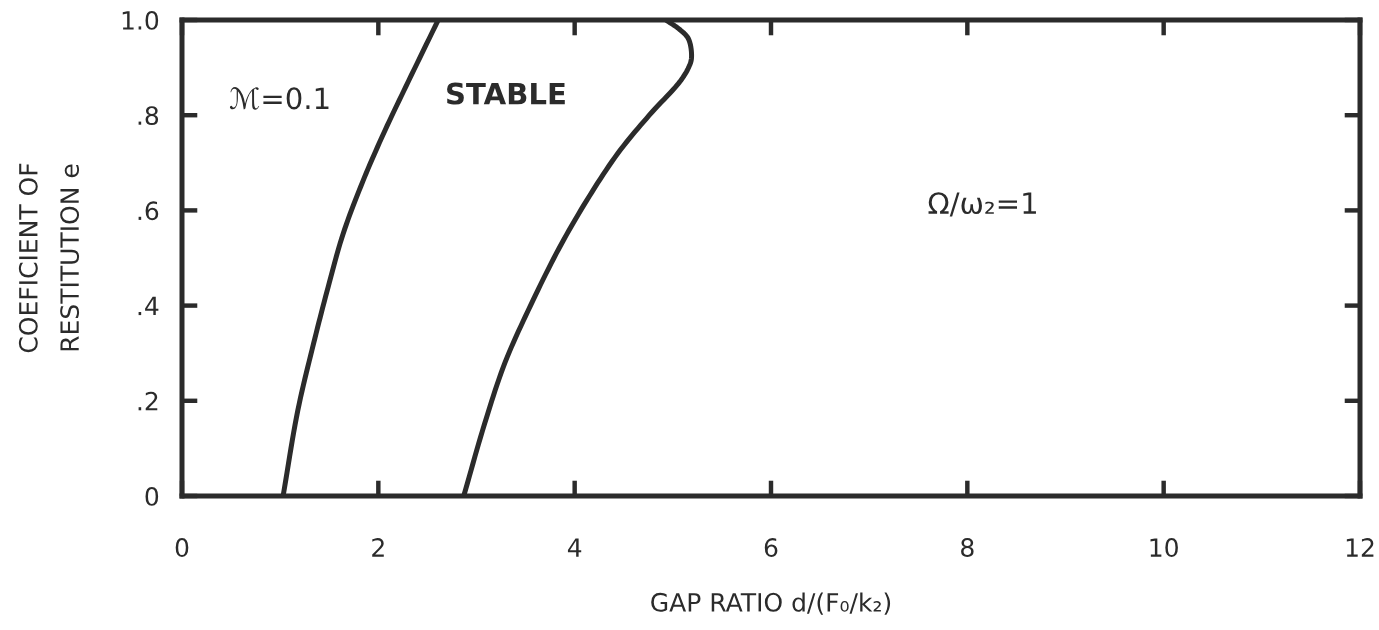 This screenshot has width=1379, height=630. I want to click on y-tick-label: .4, so click(148, 306).